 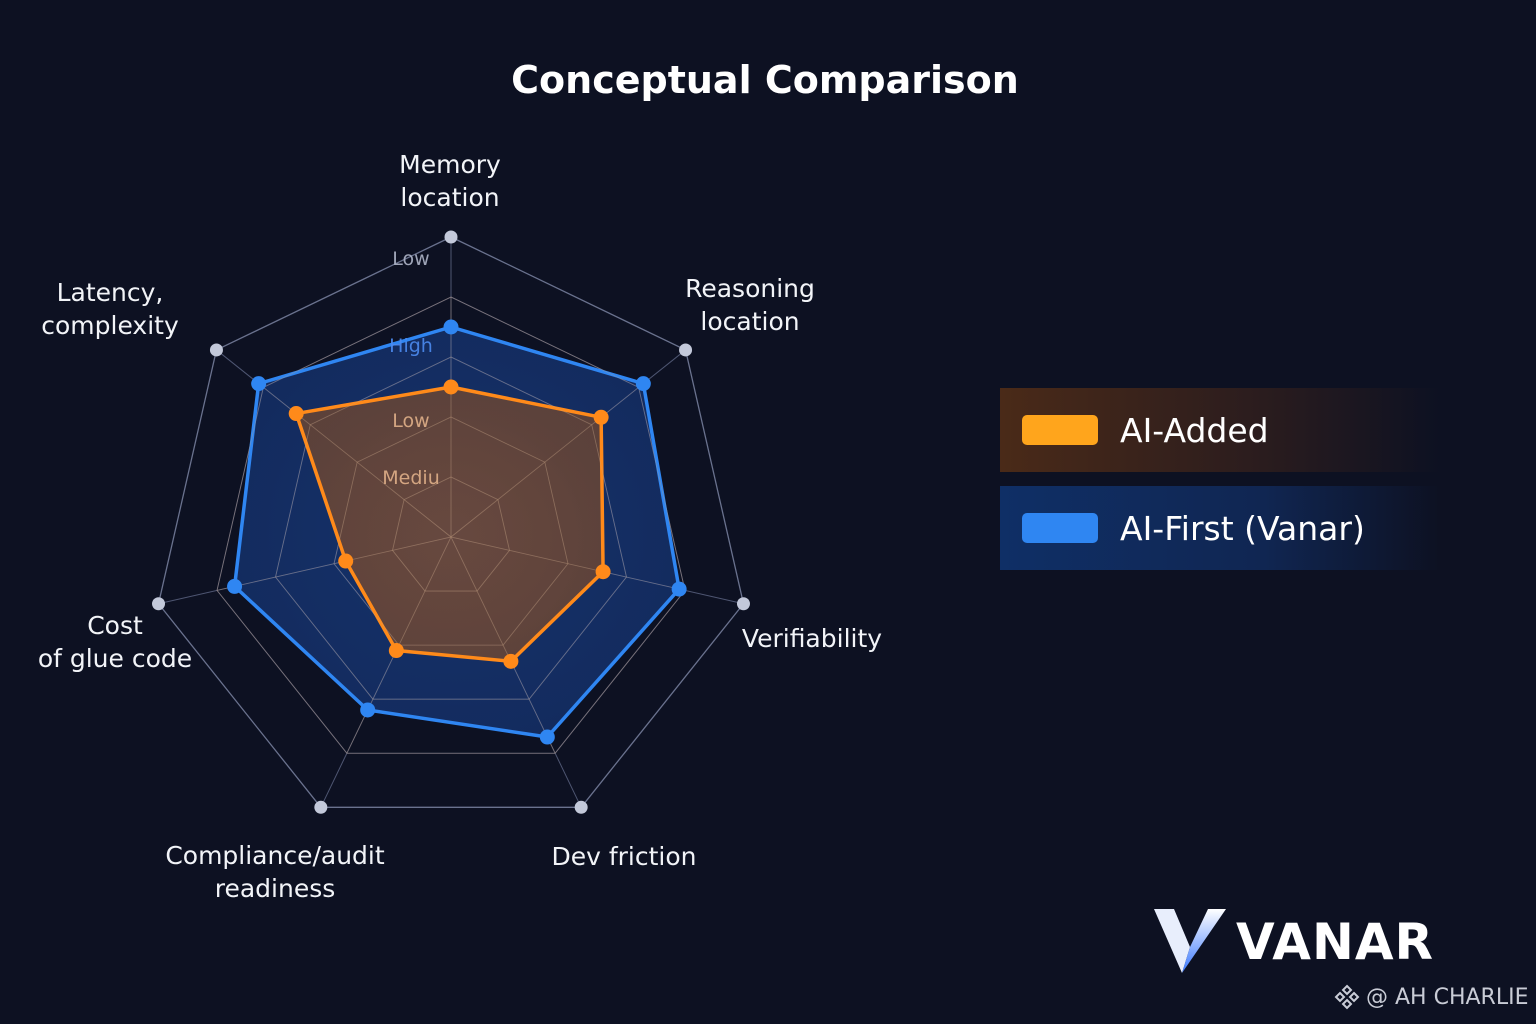 What do you see at coordinates (812, 638) in the screenshot?
I see `axis-label: Verifiability` at bounding box center [812, 638].